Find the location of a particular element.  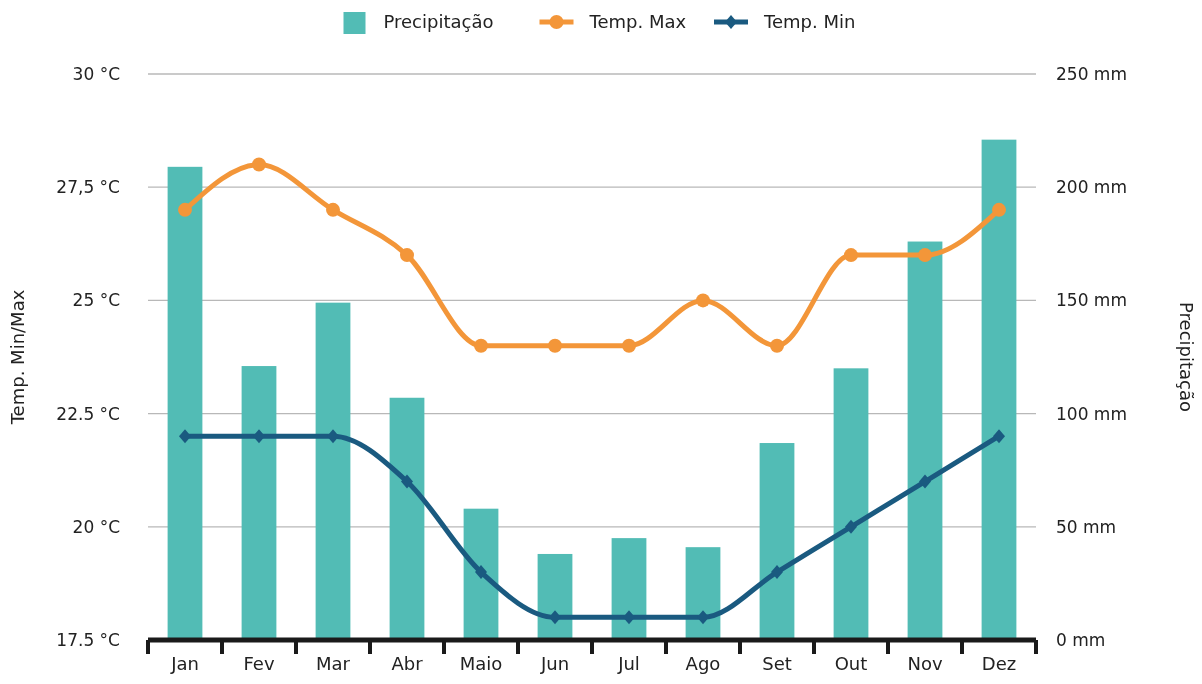

x-tick-label: Mar is located at coordinates (333, 663).